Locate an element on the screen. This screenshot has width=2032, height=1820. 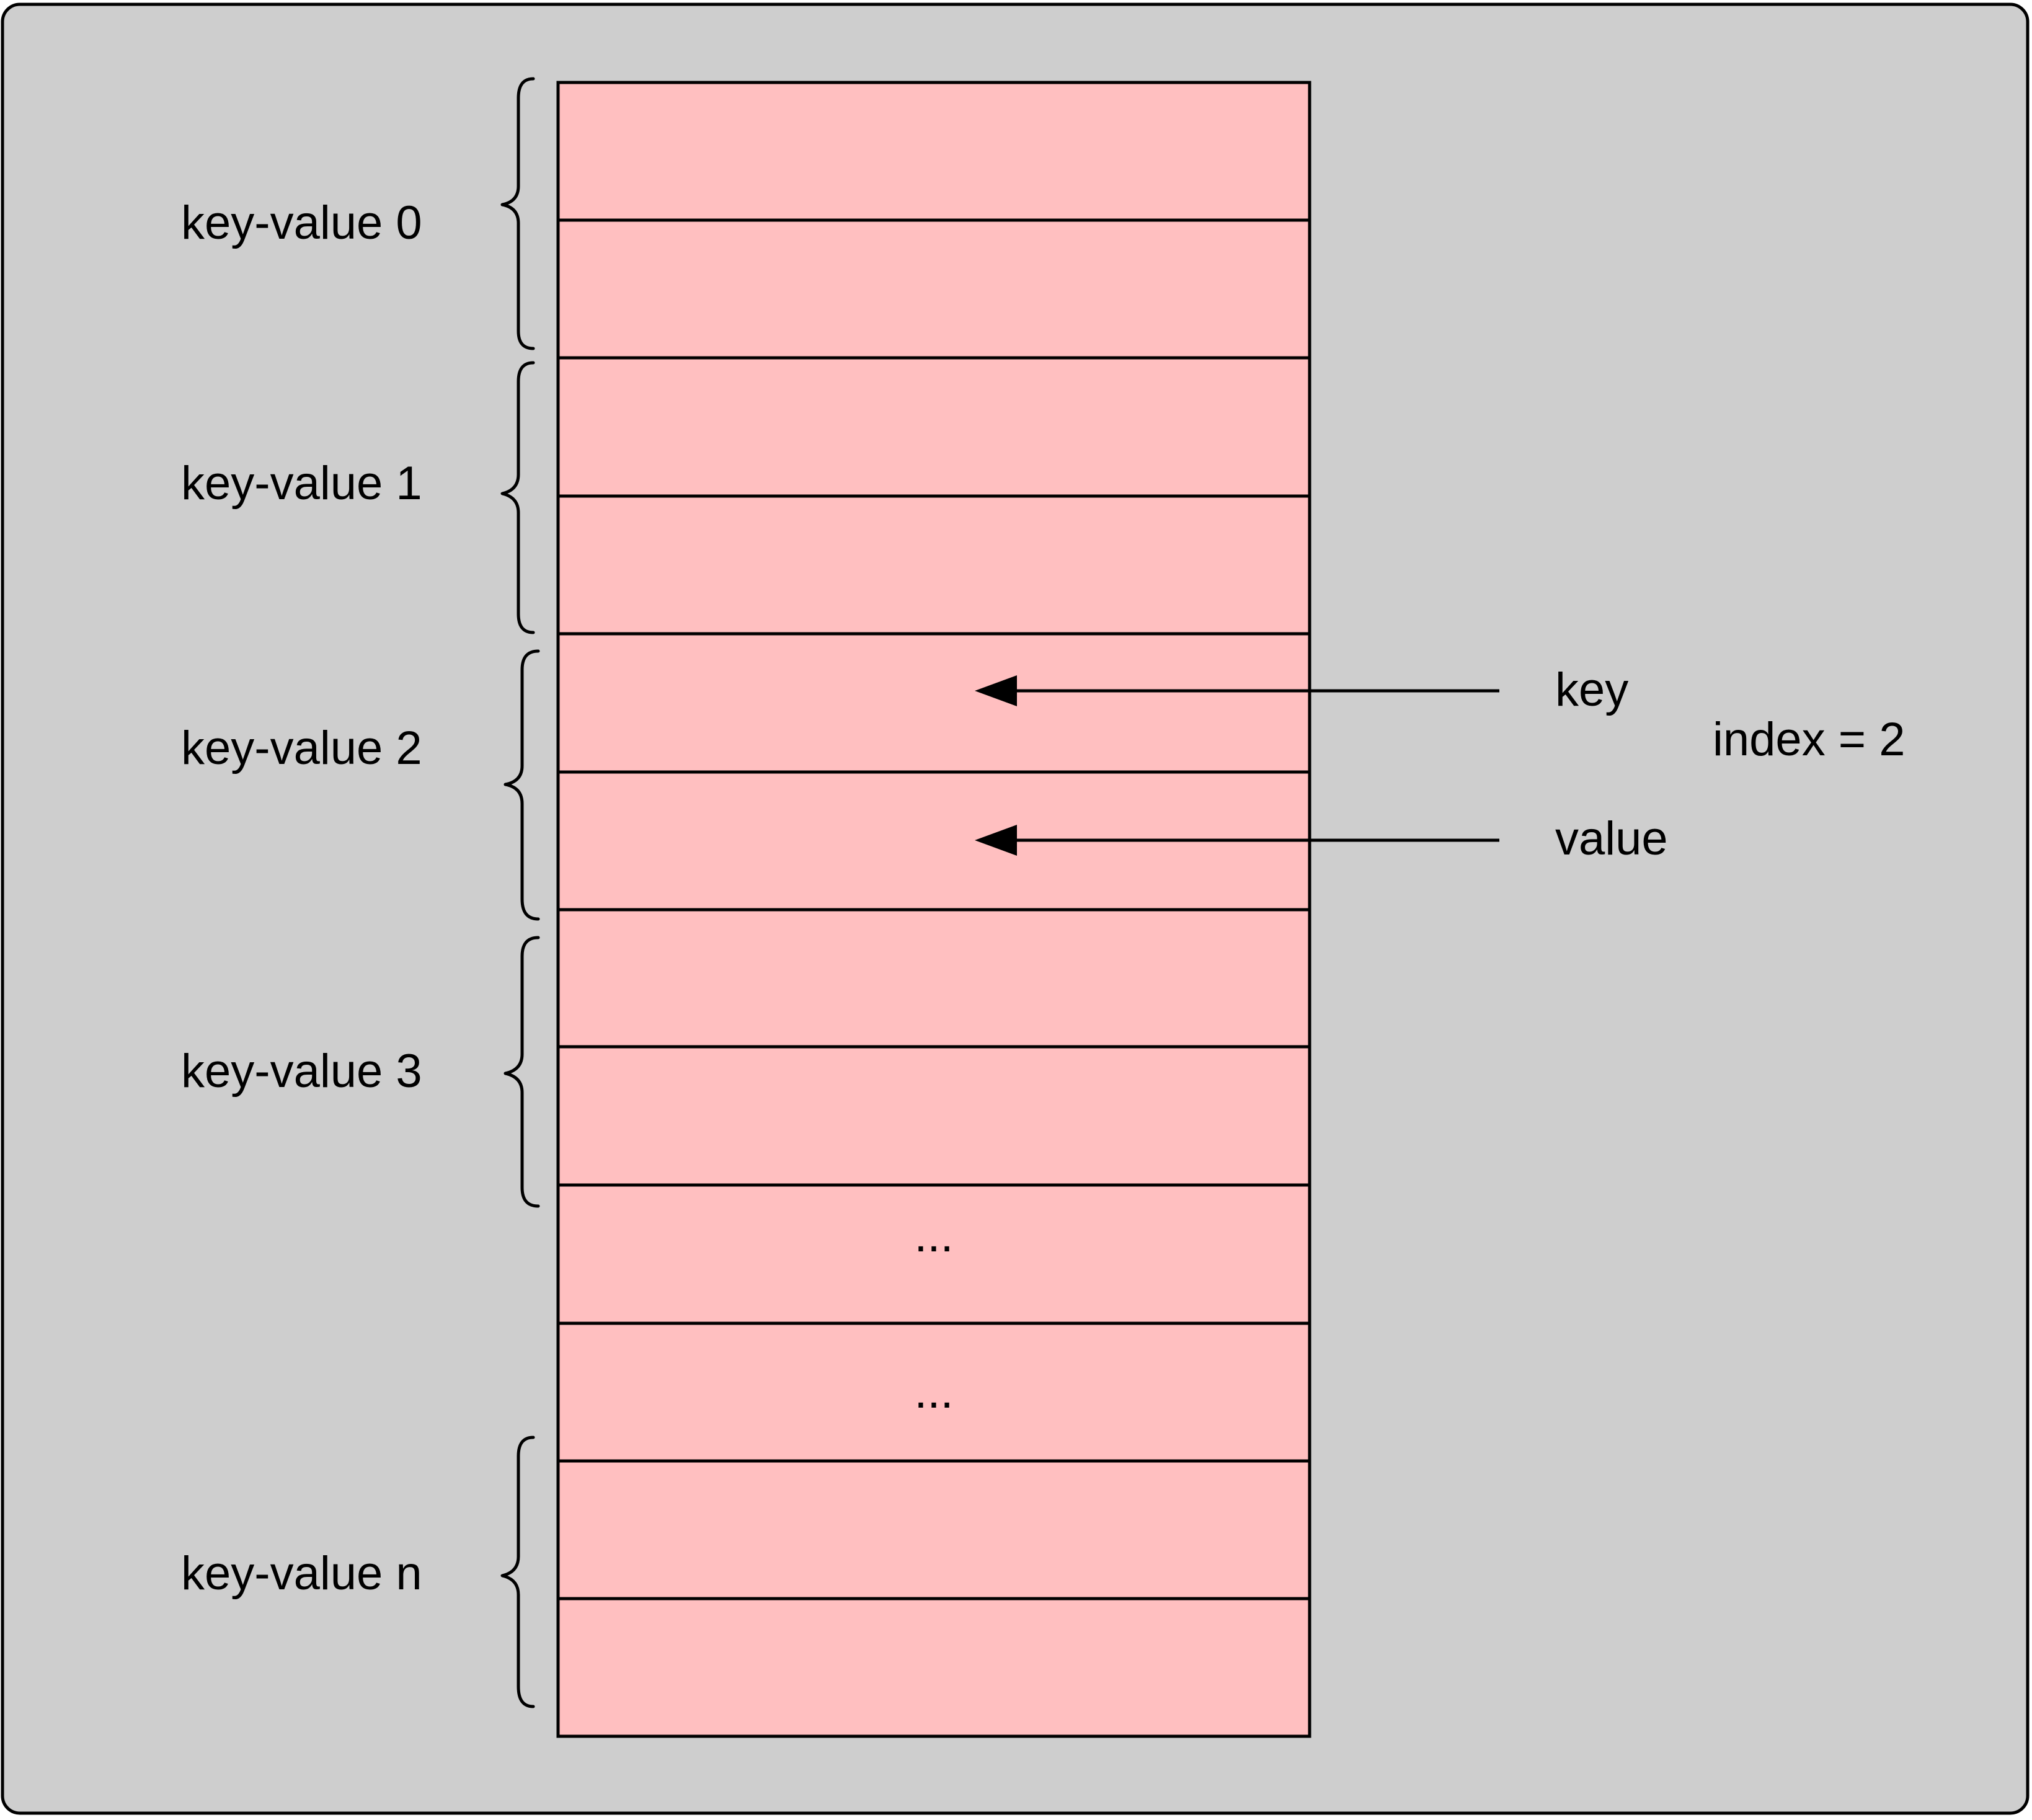
value-arrow-head is located at coordinates (996, 840).